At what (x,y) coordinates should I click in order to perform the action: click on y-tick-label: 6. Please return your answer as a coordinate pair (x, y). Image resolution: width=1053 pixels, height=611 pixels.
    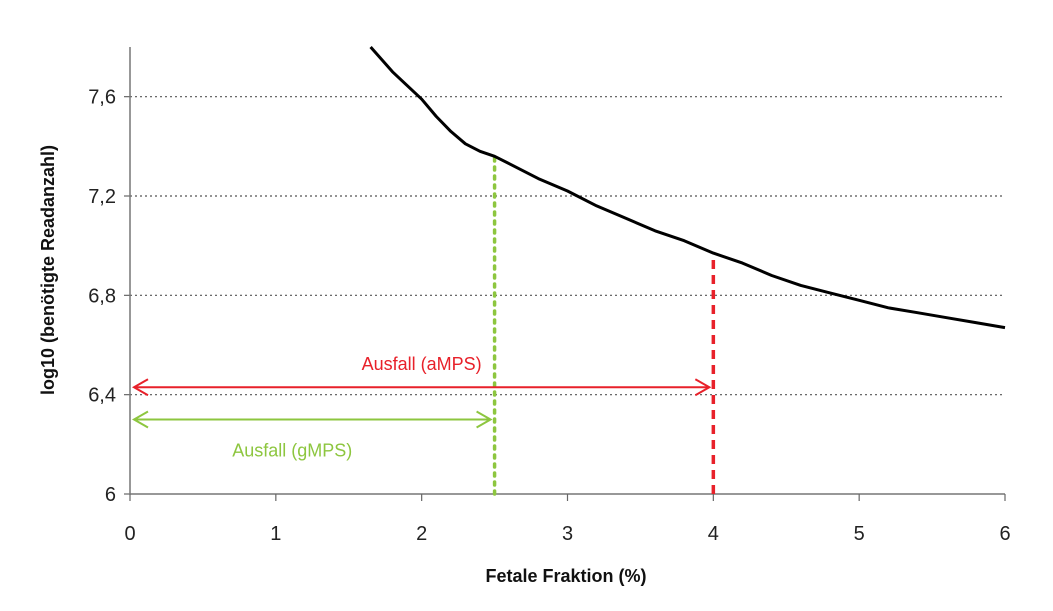
    Looking at the image, I should click on (110, 495).